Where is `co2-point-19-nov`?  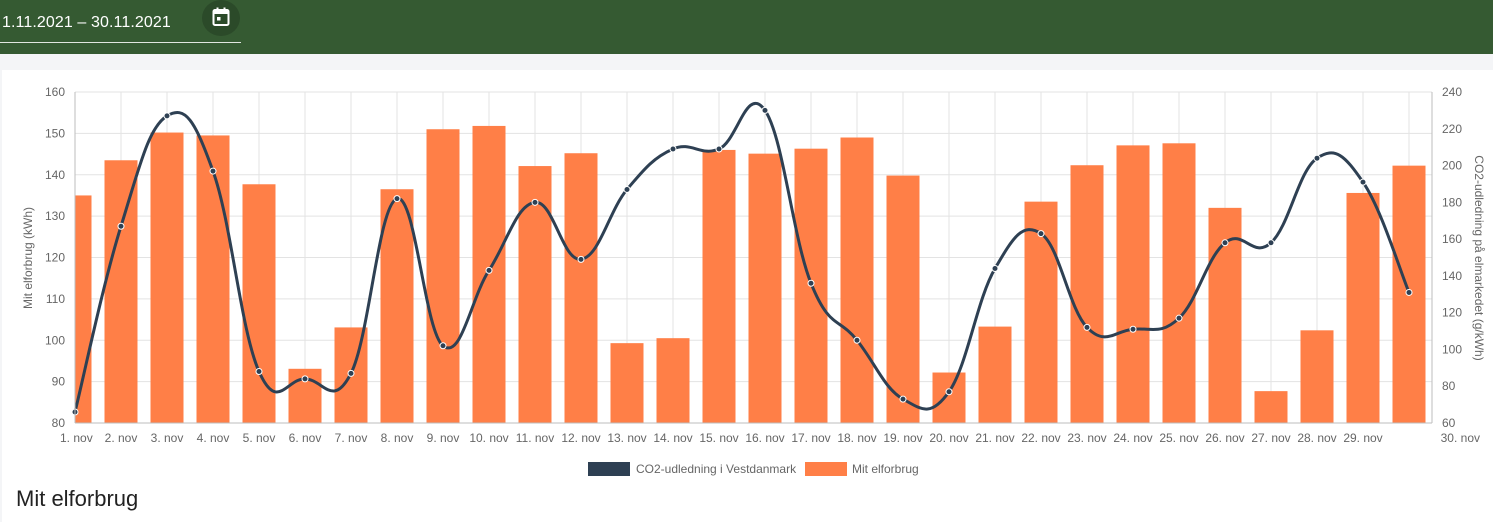
co2-point-19-nov is located at coordinates (903, 399).